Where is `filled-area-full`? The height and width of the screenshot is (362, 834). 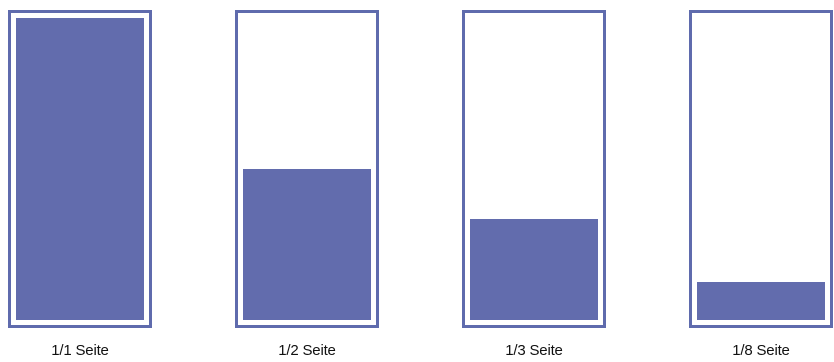
filled-area-full is located at coordinates (80, 169).